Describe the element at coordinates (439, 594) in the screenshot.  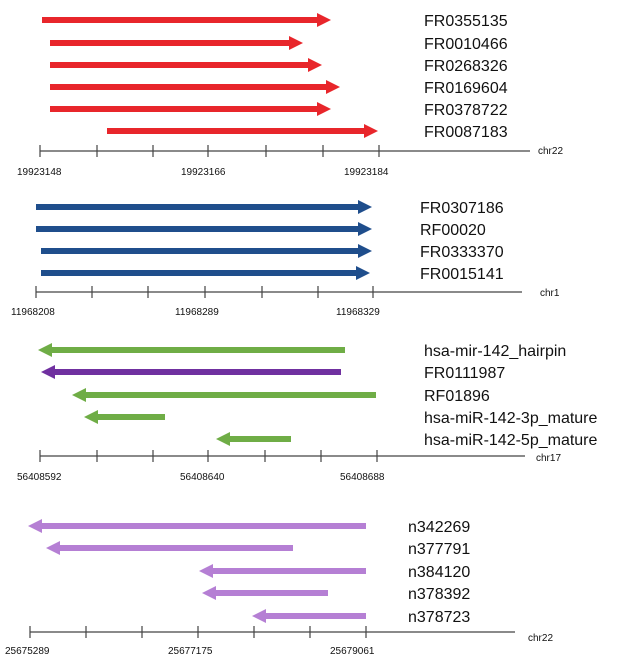
I see `feature-label: n378392` at that location.